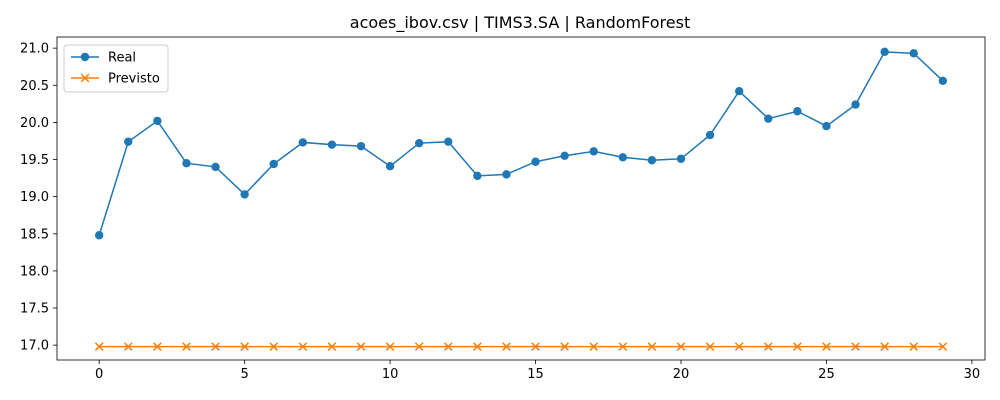 The width and height of the screenshot is (1000, 400). I want to click on legend-entry-previsto: Previsto, so click(115, 79).